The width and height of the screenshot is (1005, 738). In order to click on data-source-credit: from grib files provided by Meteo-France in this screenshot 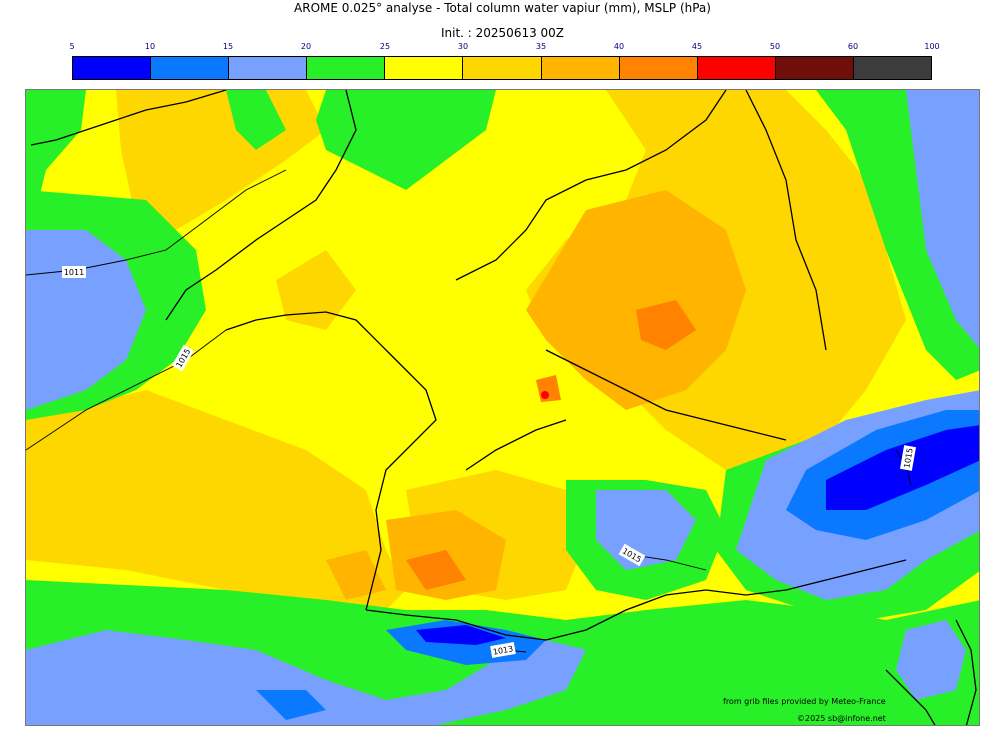, I will do `click(804, 701)`.